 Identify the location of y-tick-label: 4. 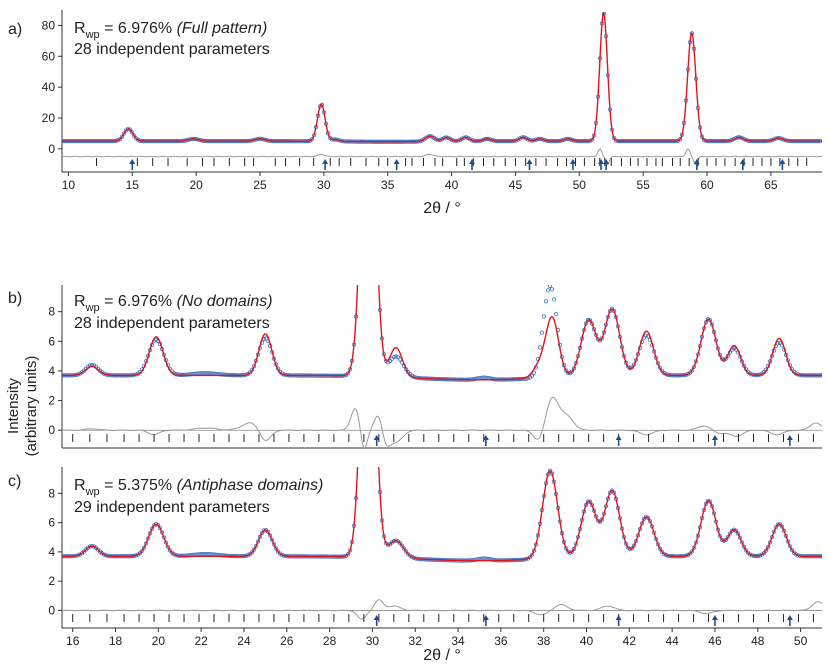
(51, 371).